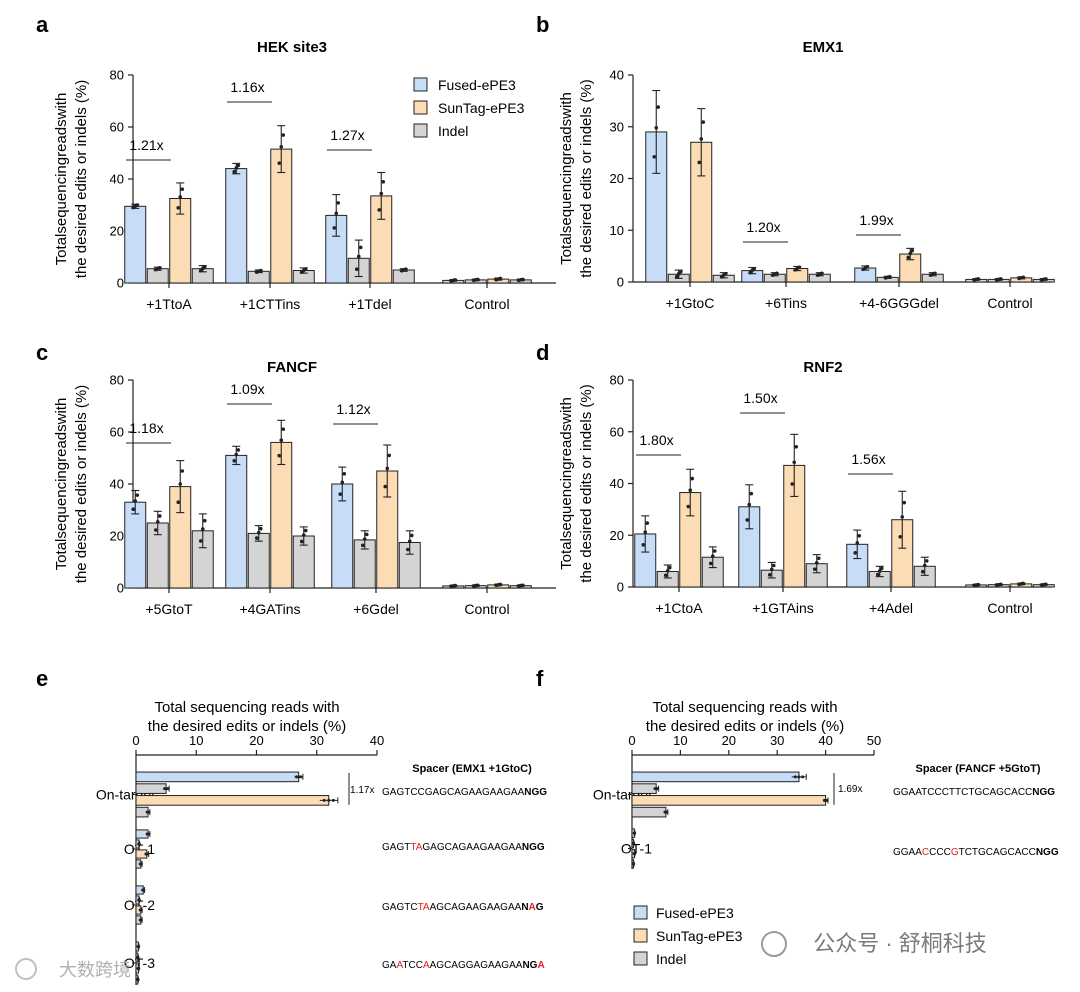 The height and width of the screenshot is (992, 1080). What do you see at coordinates (566, 178) in the screenshot?
I see `y-axis-label-b: Totalsequencingreadswith` at bounding box center [566, 178].